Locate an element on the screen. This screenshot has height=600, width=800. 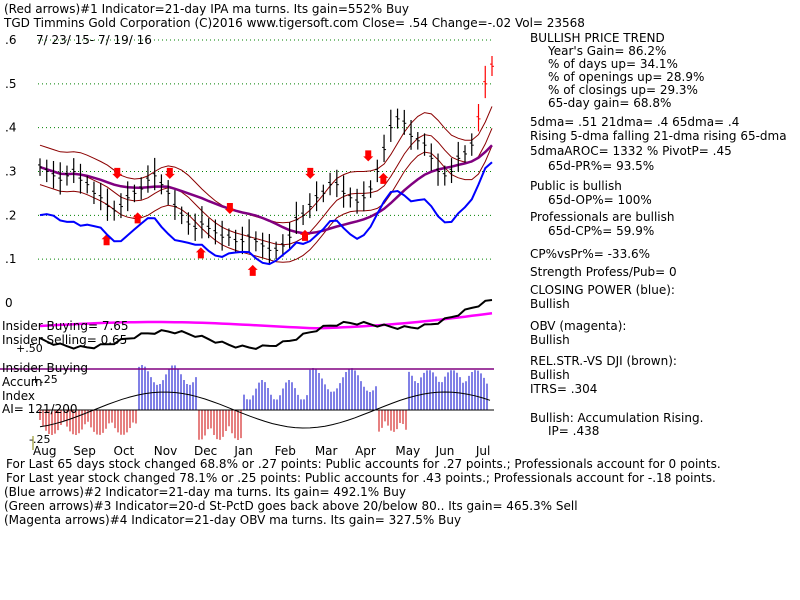
insider-line is located at coordinates (266, 324).